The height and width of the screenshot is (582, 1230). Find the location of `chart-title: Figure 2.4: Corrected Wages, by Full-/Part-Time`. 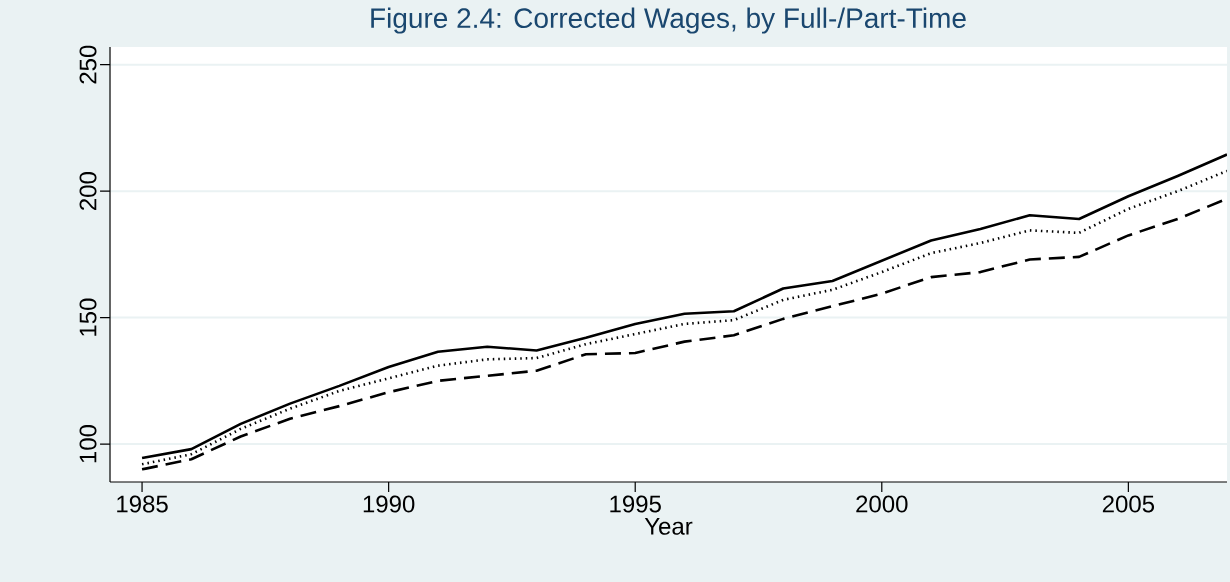

chart-title: Figure 2.4: Corrected Wages, by Full-/Part-Time is located at coordinates (668, 20).